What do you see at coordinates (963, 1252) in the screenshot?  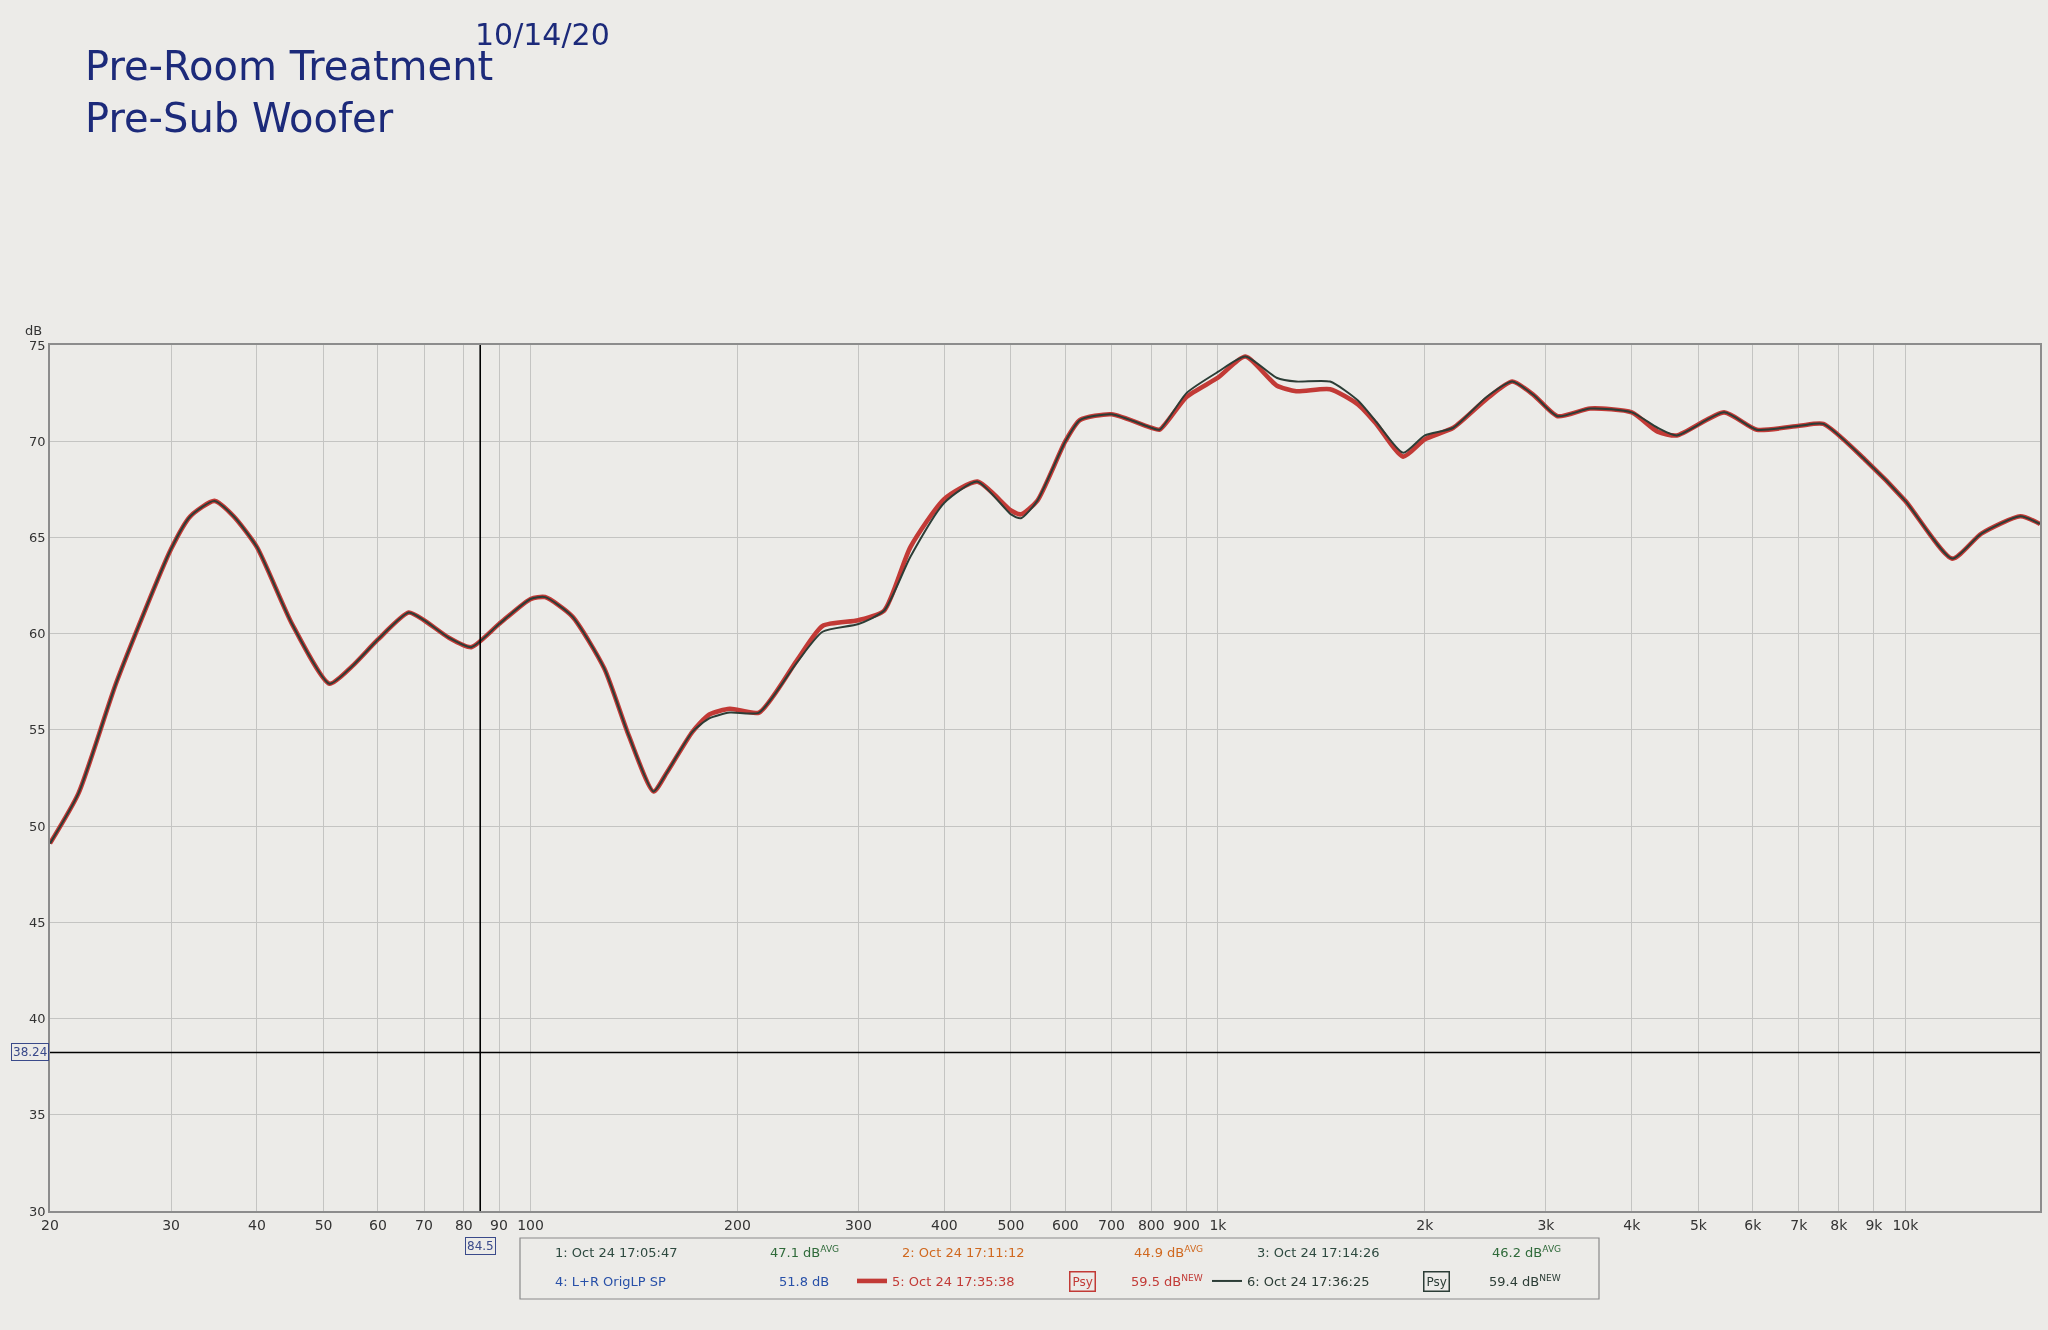 I see `text: 2: Oct 24 17:11:12` at bounding box center [963, 1252].